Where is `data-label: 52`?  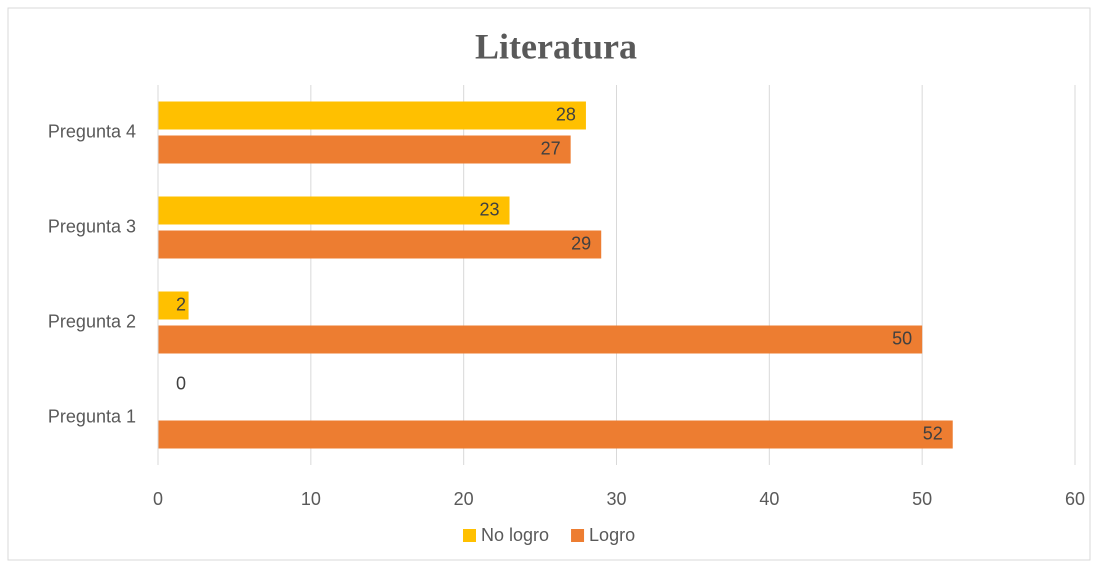
data-label: 52 is located at coordinates (933, 433).